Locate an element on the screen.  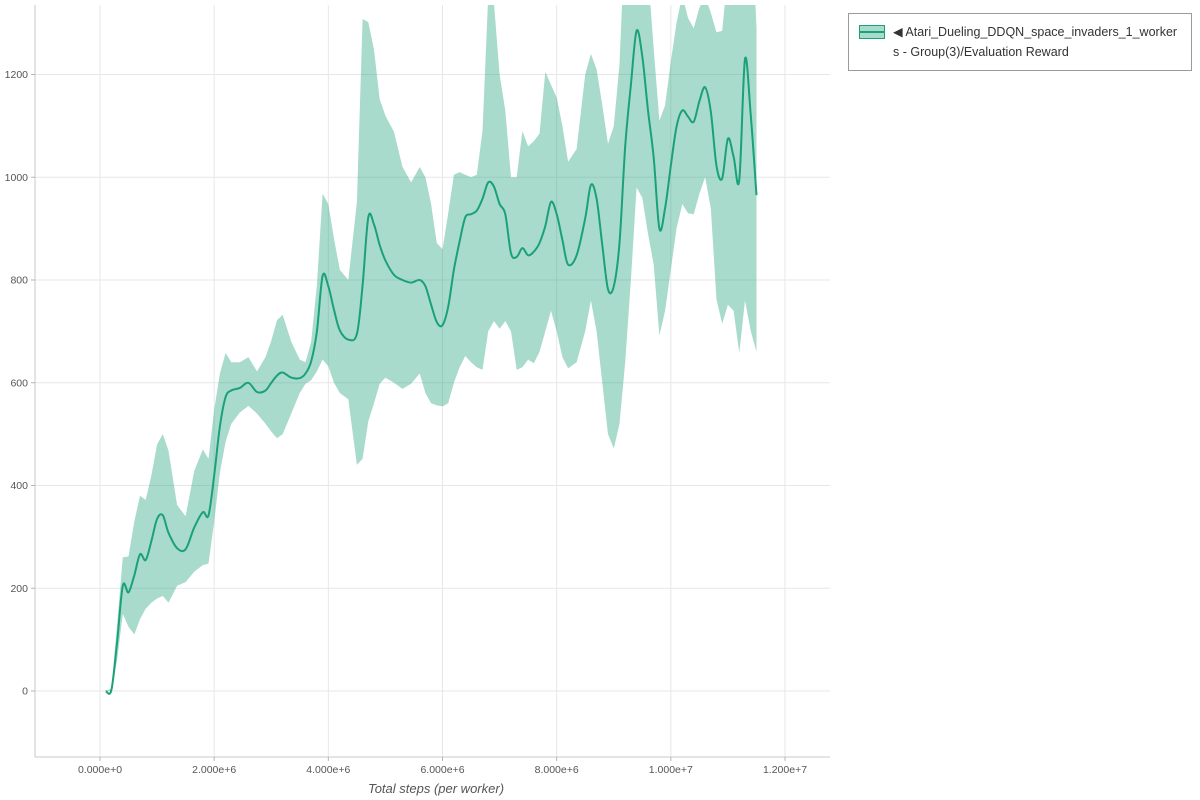
y-tick-label: 400 is located at coordinates (19, 486).